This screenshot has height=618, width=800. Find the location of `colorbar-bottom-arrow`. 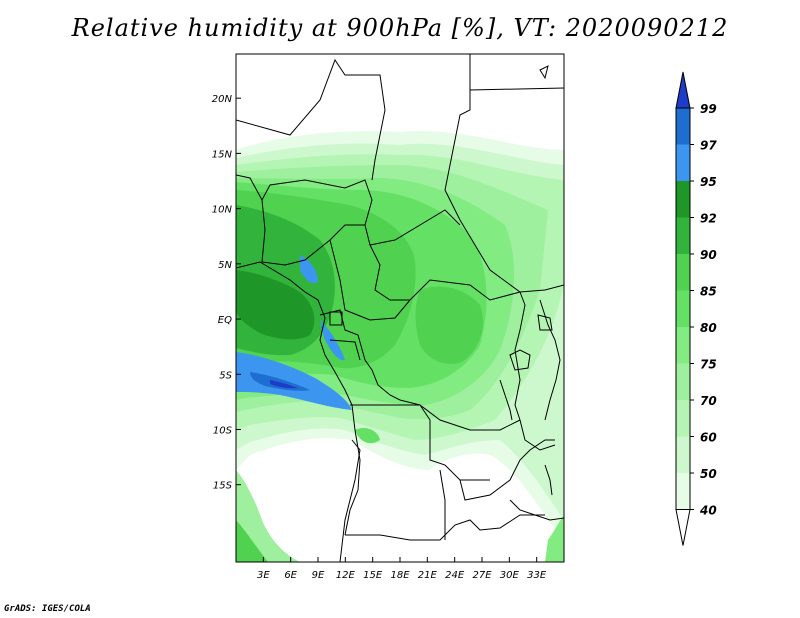

colorbar-bottom-arrow is located at coordinates (683, 527).